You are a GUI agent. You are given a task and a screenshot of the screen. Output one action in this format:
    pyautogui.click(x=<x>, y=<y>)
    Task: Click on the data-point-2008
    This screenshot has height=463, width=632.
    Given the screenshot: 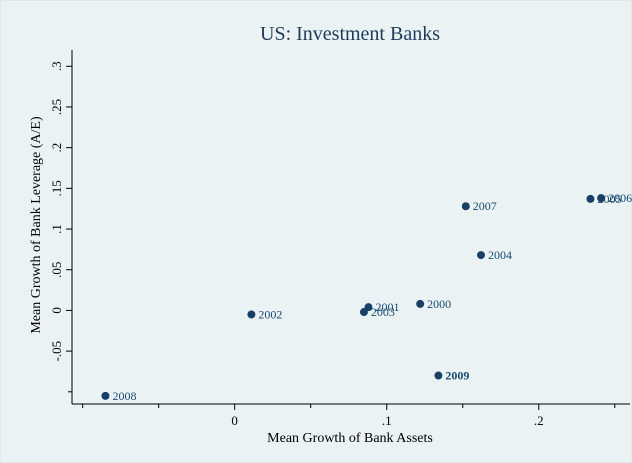 What is the action you would take?
    pyautogui.click(x=105, y=395)
    